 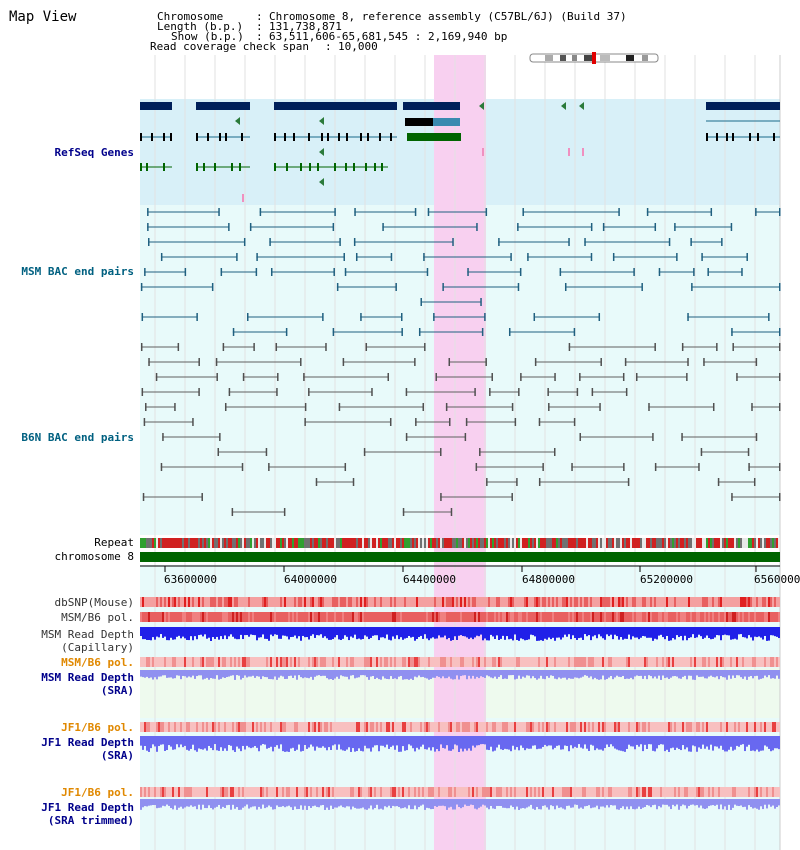 I want to click on ideogram-band, so click(x=563, y=58).